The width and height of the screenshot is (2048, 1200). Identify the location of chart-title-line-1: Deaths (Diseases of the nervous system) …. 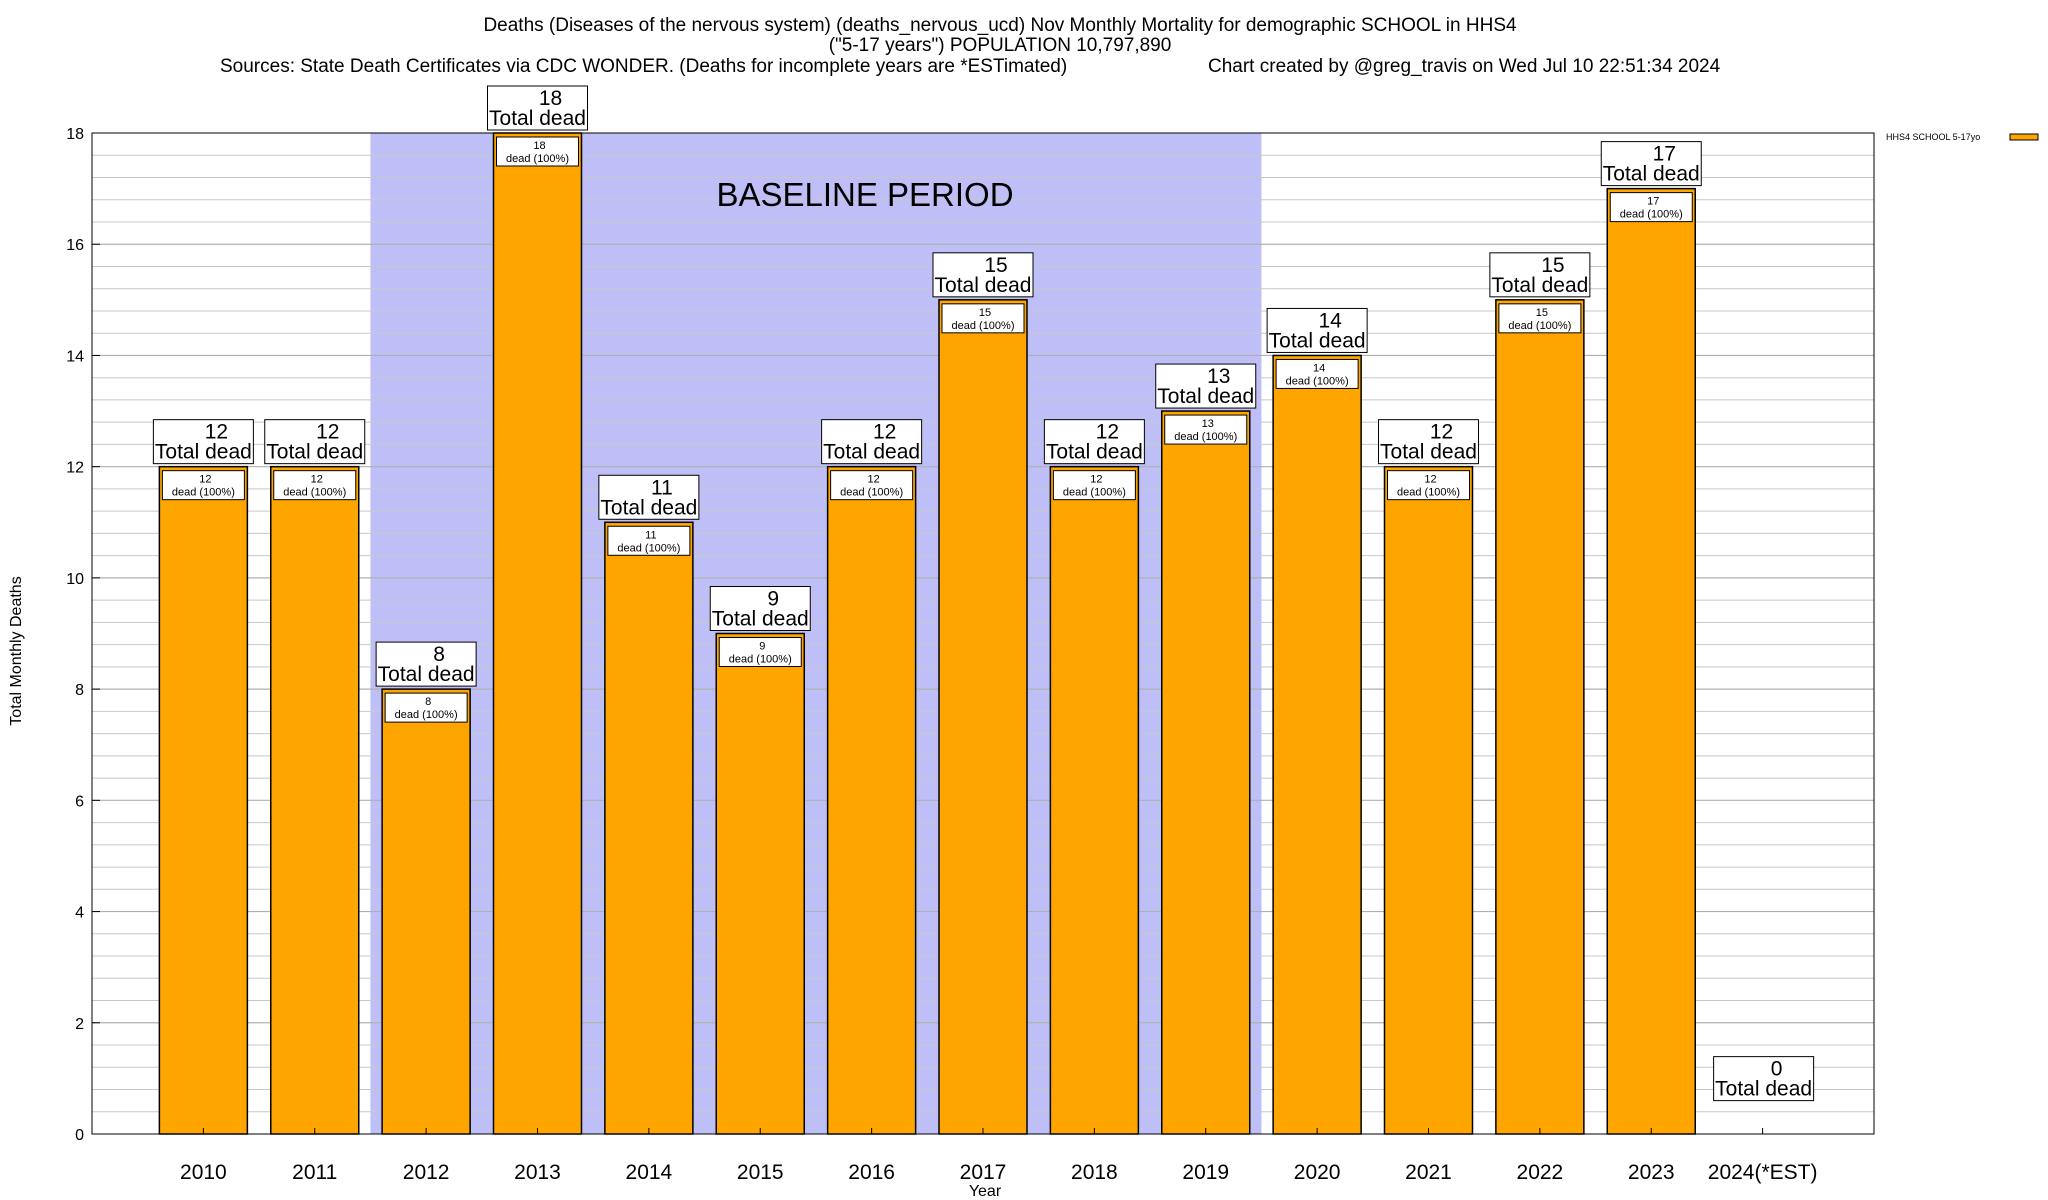
(1000, 25).